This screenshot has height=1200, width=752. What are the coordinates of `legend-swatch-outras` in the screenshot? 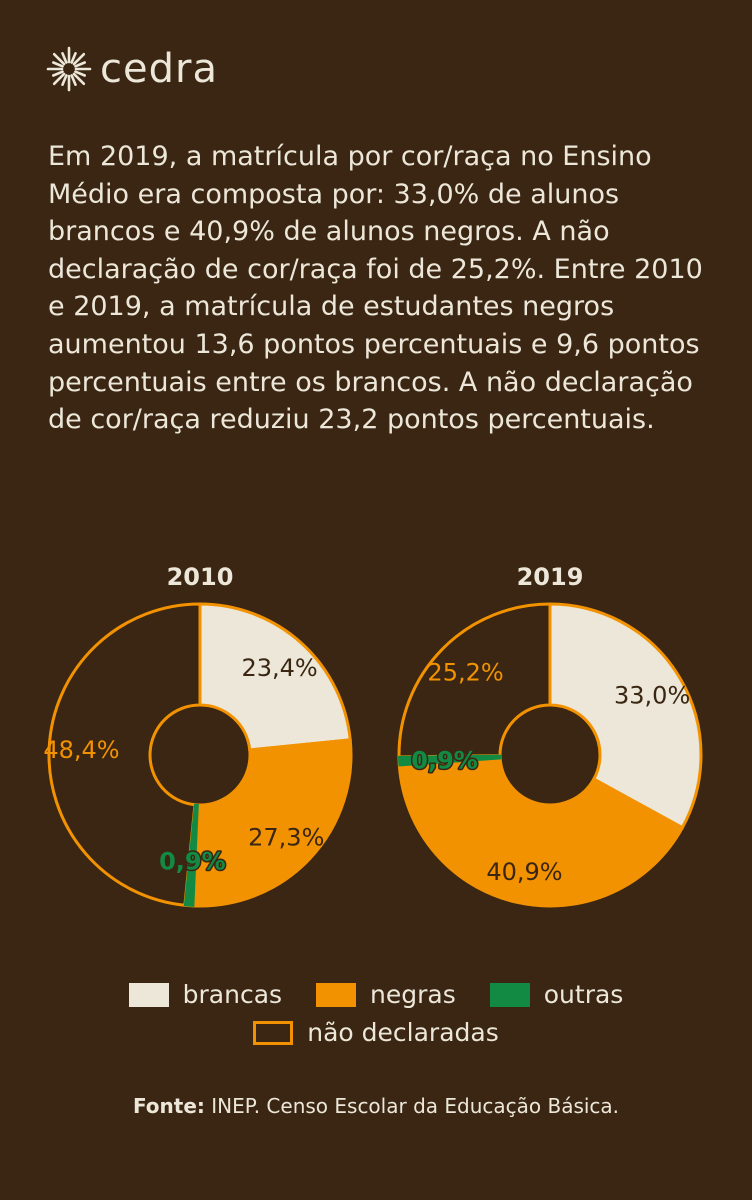 It's located at (509, 994).